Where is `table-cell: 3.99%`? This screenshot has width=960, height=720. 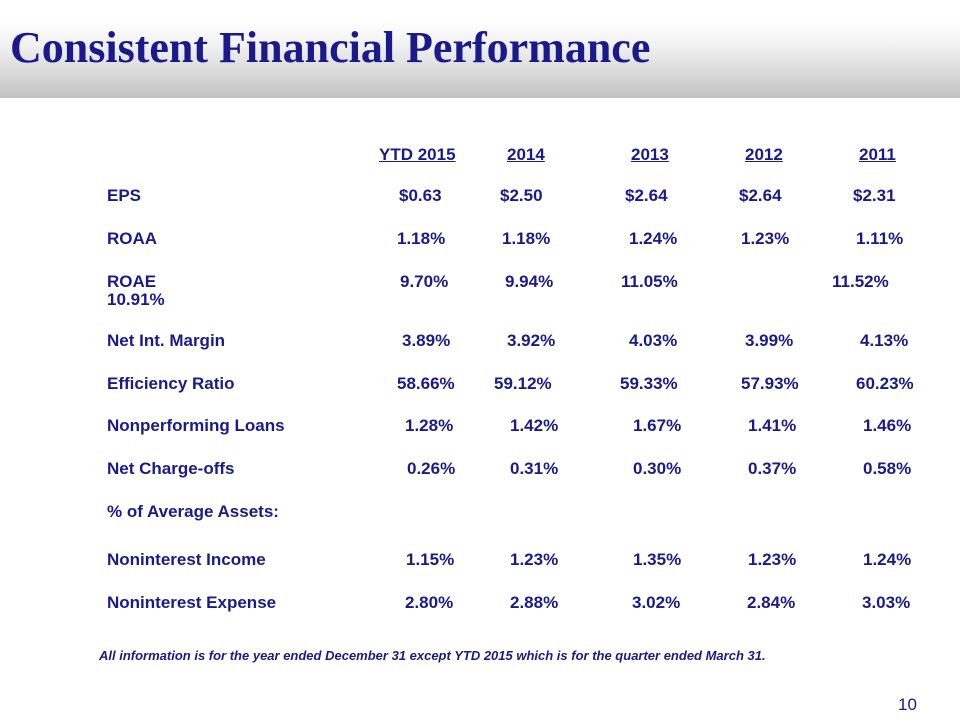 table-cell: 3.99% is located at coordinates (769, 340).